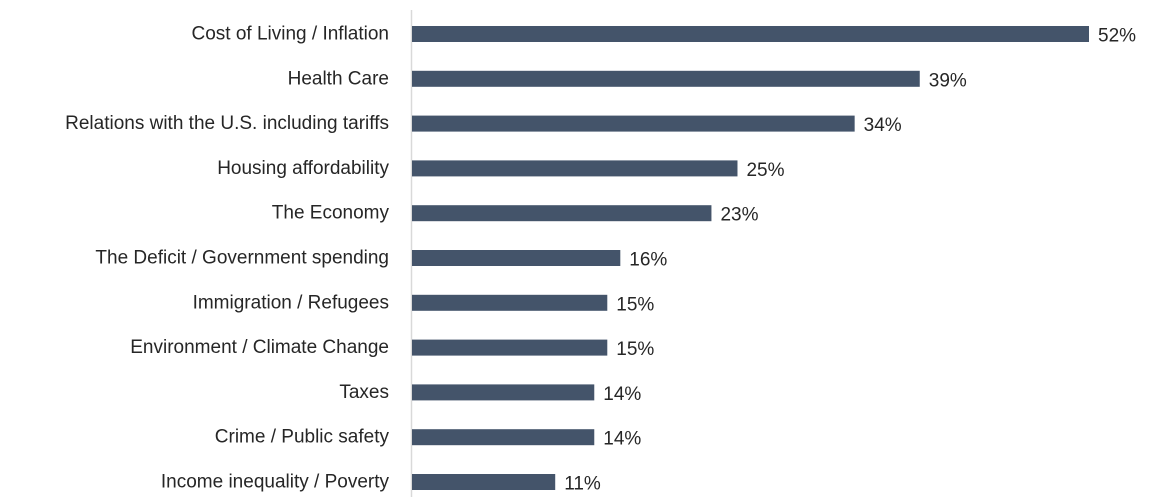 The width and height of the screenshot is (1151, 497). I want to click on category-label: Housing affordability, so click(303, 168).